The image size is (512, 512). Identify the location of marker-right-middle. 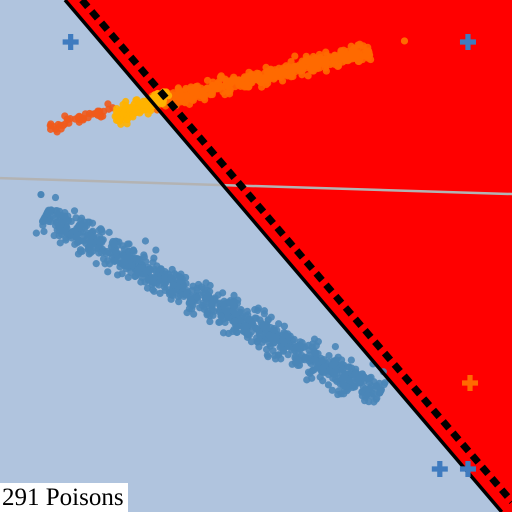
(470, 382).